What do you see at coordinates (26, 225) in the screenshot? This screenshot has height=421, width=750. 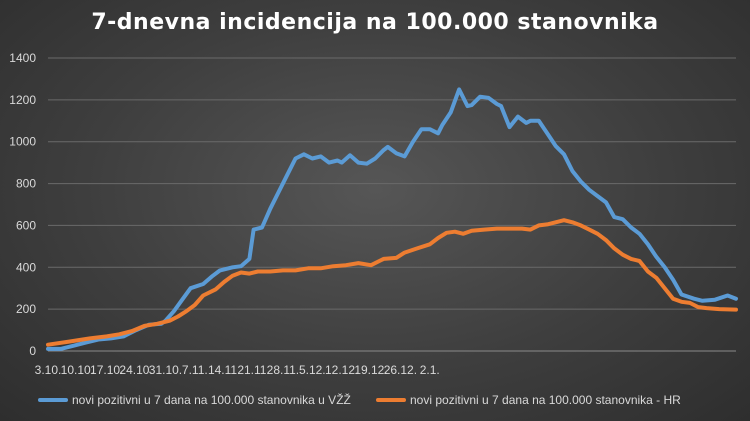 I see `y-tick-label: 600` at bounding box center [26, 225].